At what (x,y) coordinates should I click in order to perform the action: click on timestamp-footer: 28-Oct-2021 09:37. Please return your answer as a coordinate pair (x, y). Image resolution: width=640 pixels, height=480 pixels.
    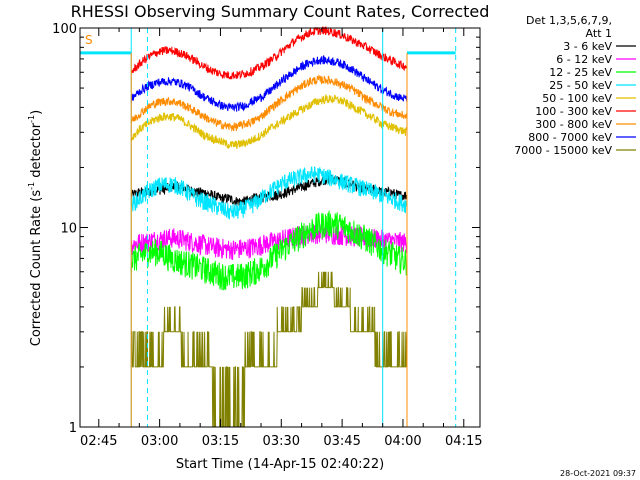
    Looking at the image, I should click on (598, 473).